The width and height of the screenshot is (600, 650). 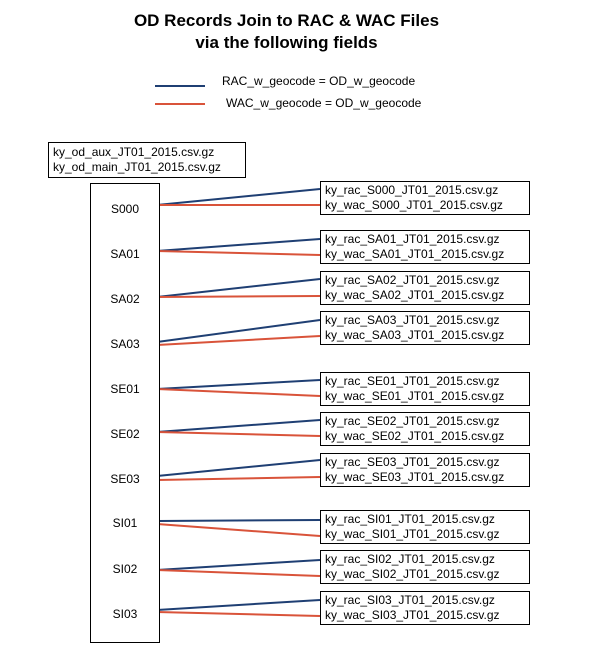 What do you see at coordinates (125, 434) in the screenshot?
I see `od-code-se02: SE02` at bounding box center [125, 434].